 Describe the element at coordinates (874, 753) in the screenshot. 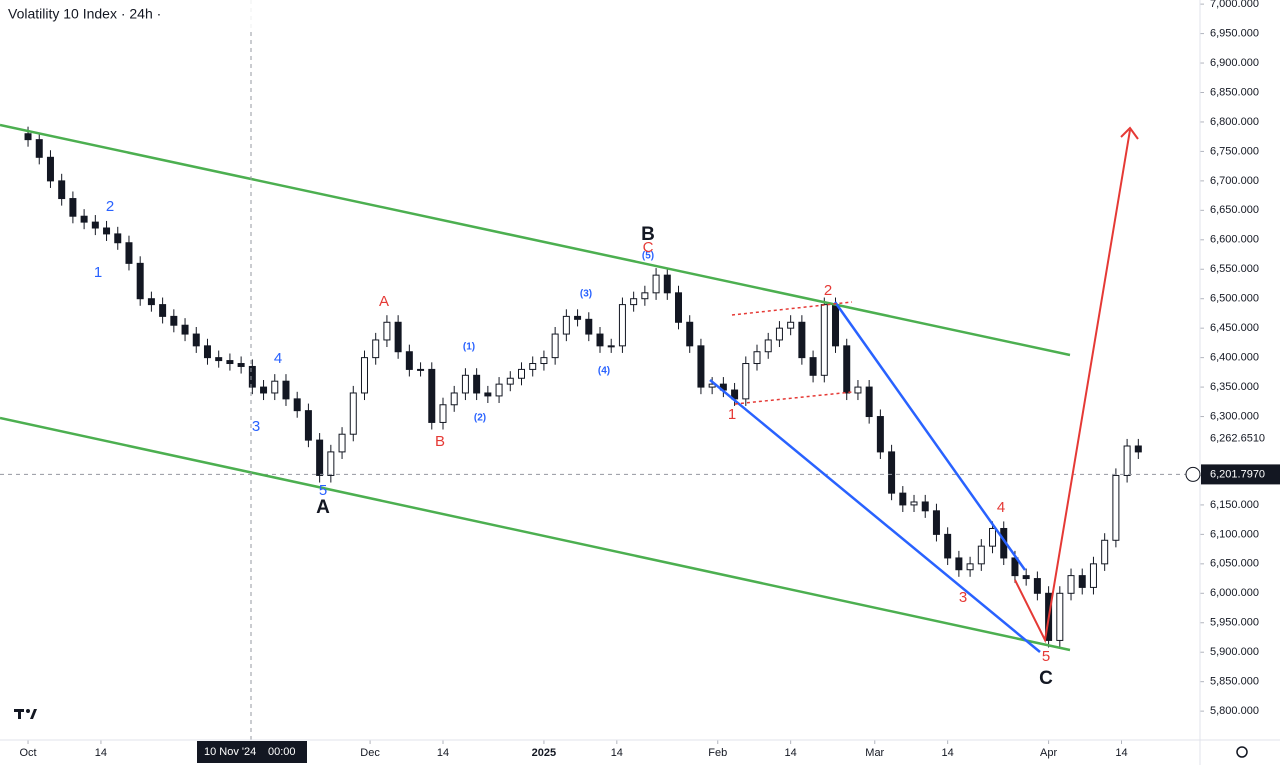

I see `x-tick-label: Mar` at that location.